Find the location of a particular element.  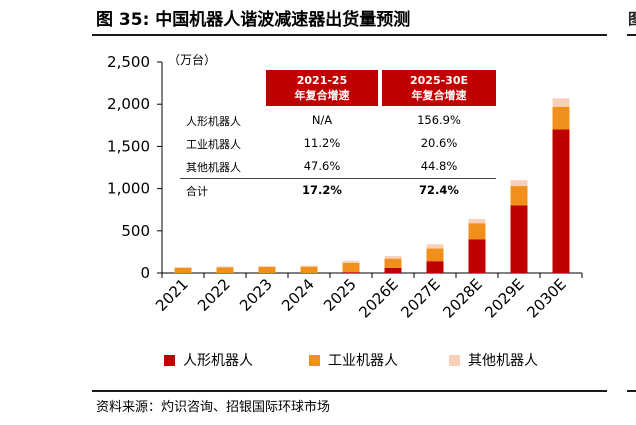

table-header-period: 2025-30E is located at coordinates (438, 80).